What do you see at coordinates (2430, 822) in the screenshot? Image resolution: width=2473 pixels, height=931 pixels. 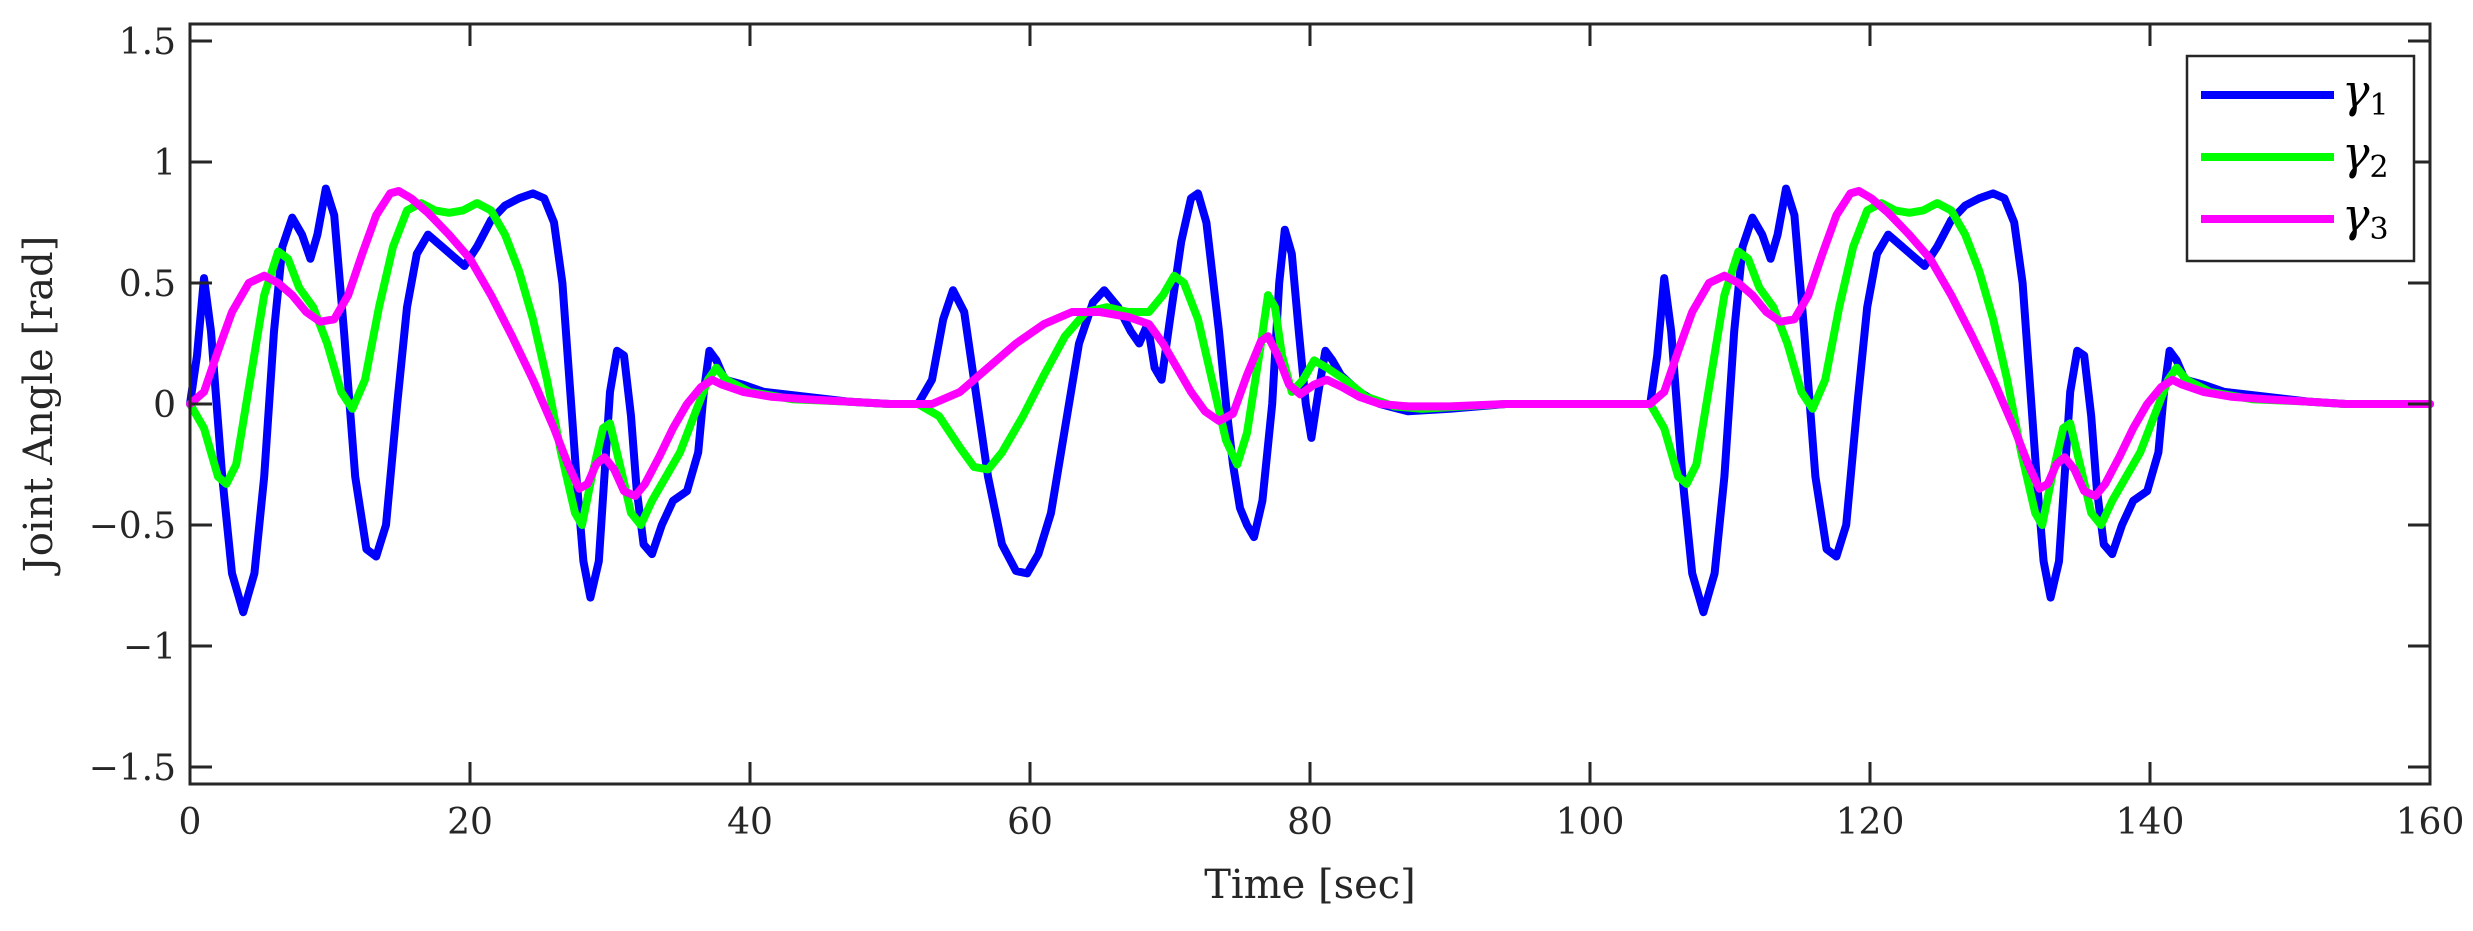 I see `x-tick-label: 160` at bounding box center [2430, 822].